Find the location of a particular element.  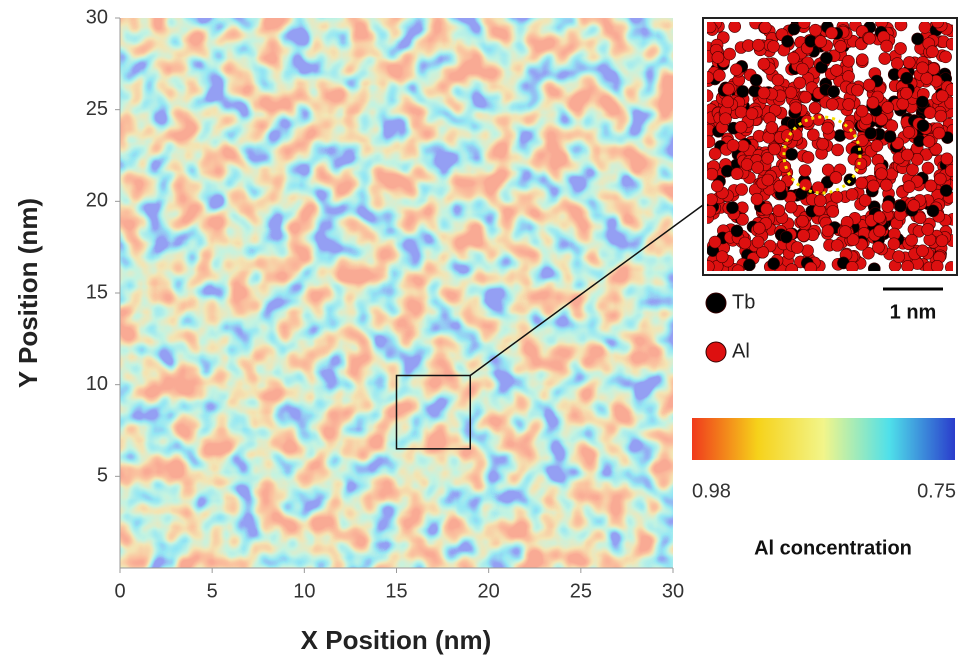

cluster-outline is located at coordinates (822, 155).